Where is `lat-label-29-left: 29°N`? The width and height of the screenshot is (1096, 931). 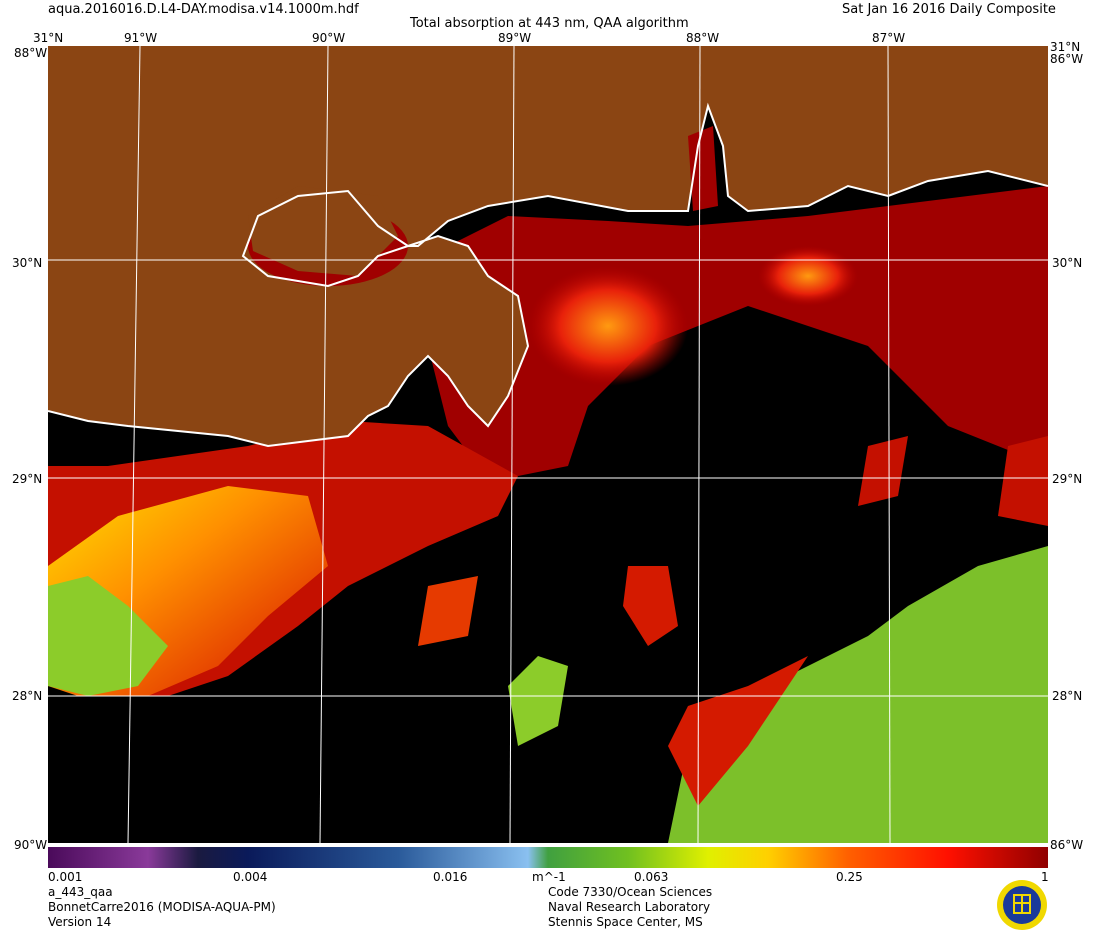 lat-label-29-left: 29°N is located at coordinates (27, 479).